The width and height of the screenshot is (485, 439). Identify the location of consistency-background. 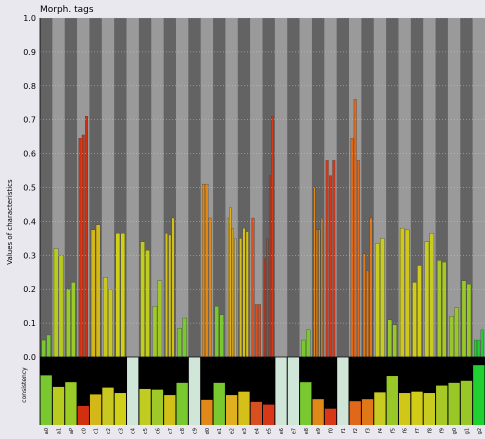
(262, 391).